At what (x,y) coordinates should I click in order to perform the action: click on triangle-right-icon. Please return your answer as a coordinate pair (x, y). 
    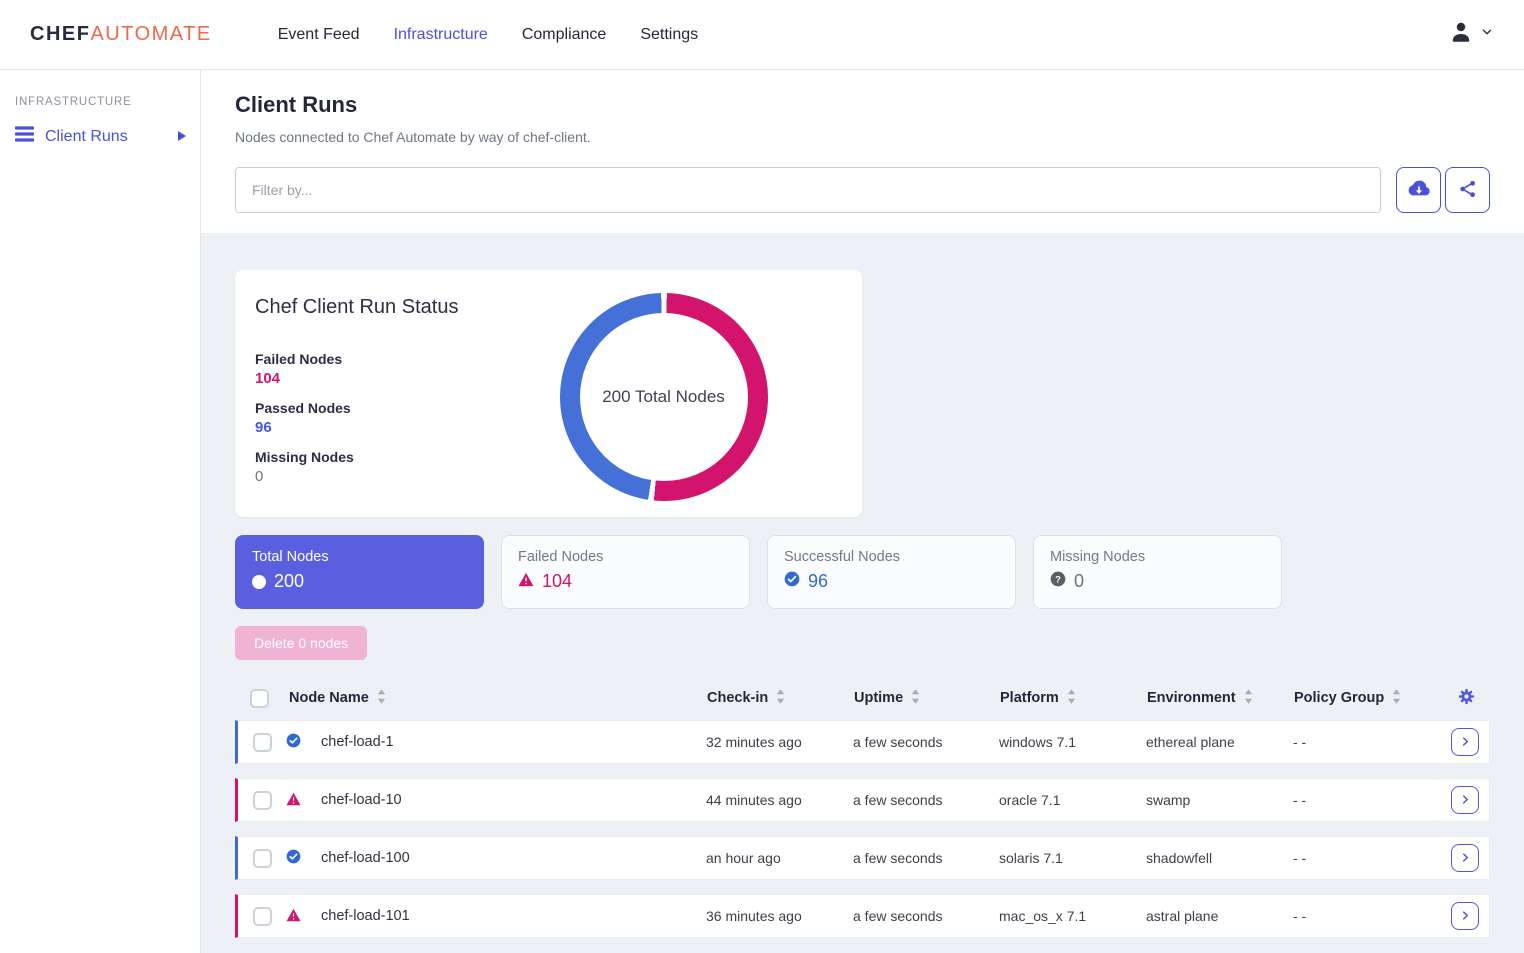
    Looking at the image, I should click on (182, 137).